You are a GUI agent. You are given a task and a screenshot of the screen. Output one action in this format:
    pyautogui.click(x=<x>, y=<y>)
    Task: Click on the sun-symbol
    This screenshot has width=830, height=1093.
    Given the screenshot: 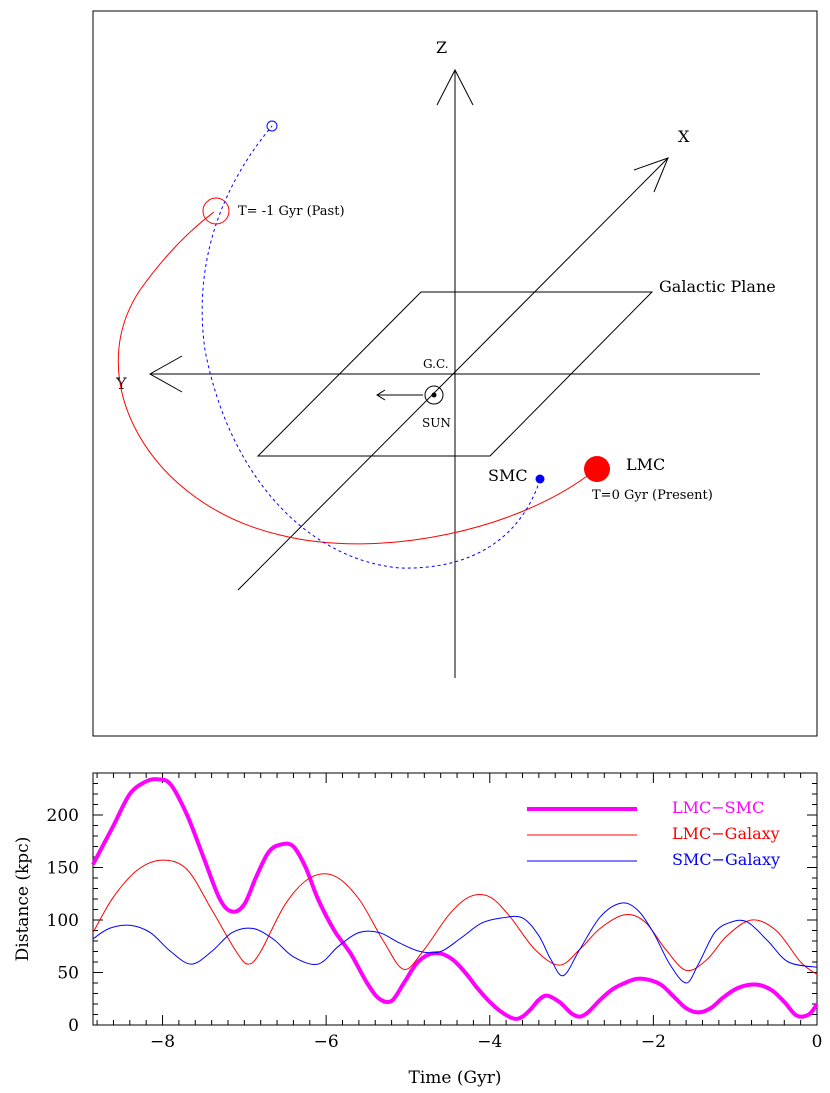 What is the action you would take?
    pyautogui.click(x=434, y=395)
    